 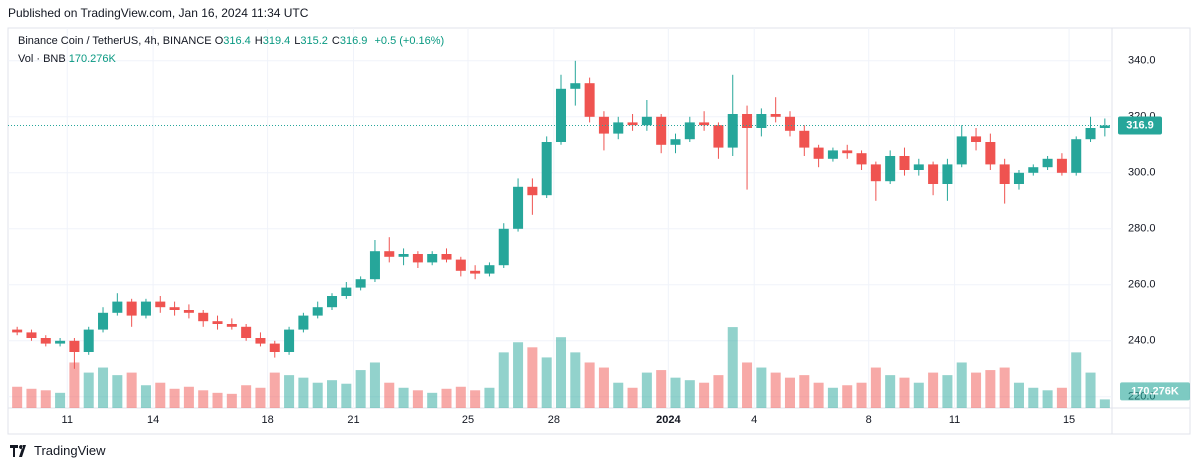 What do you see at coordinates (58, 450) in the screenshot?
I see `footer: TradingView` at bounding box center [58, 450].